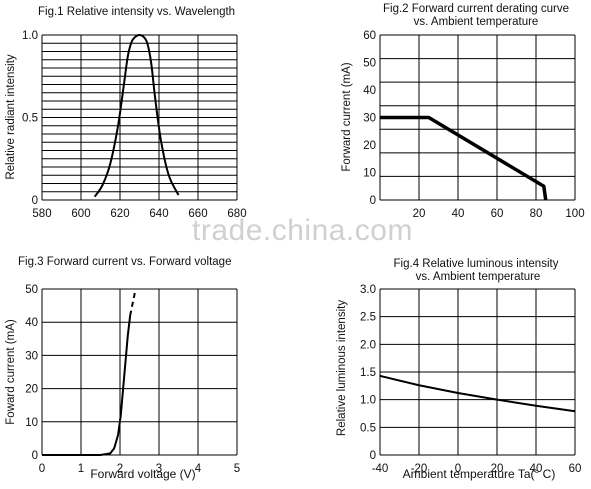 This screenshot has width=591, height=489. Describe the element at coordinates (11, 117) in the screenshot. I see `y-axis-label: Relative radiant intensity` at that location.